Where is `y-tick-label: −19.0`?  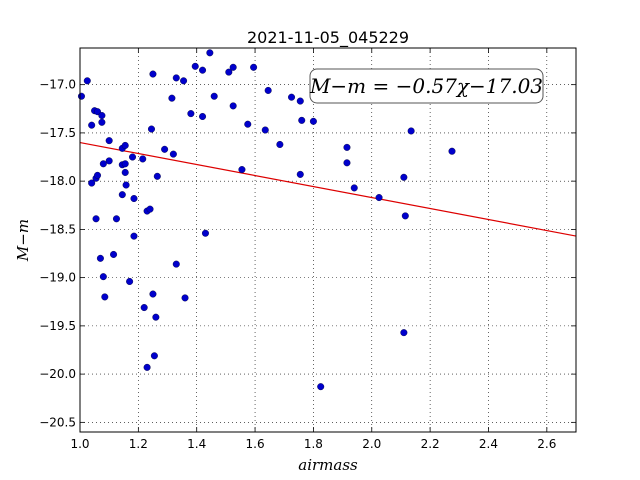
y-tick-label: −19.0 is located at coordinates (57, 278).